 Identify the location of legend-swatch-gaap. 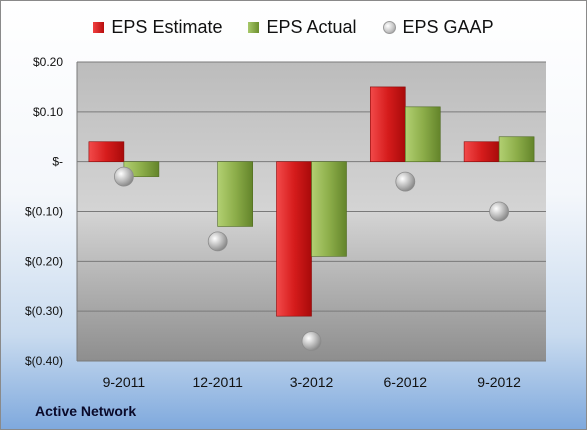
(389, 27).